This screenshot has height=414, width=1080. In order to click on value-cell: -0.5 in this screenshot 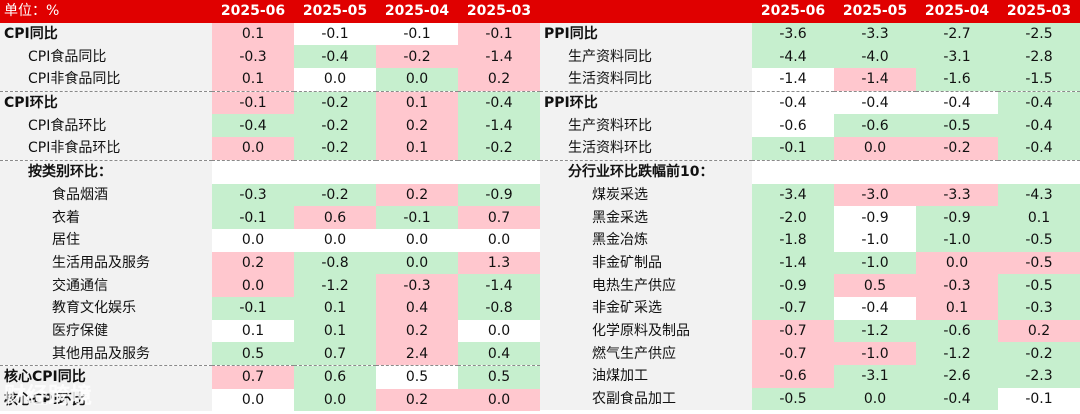, I will do `click(1039, 285)`.